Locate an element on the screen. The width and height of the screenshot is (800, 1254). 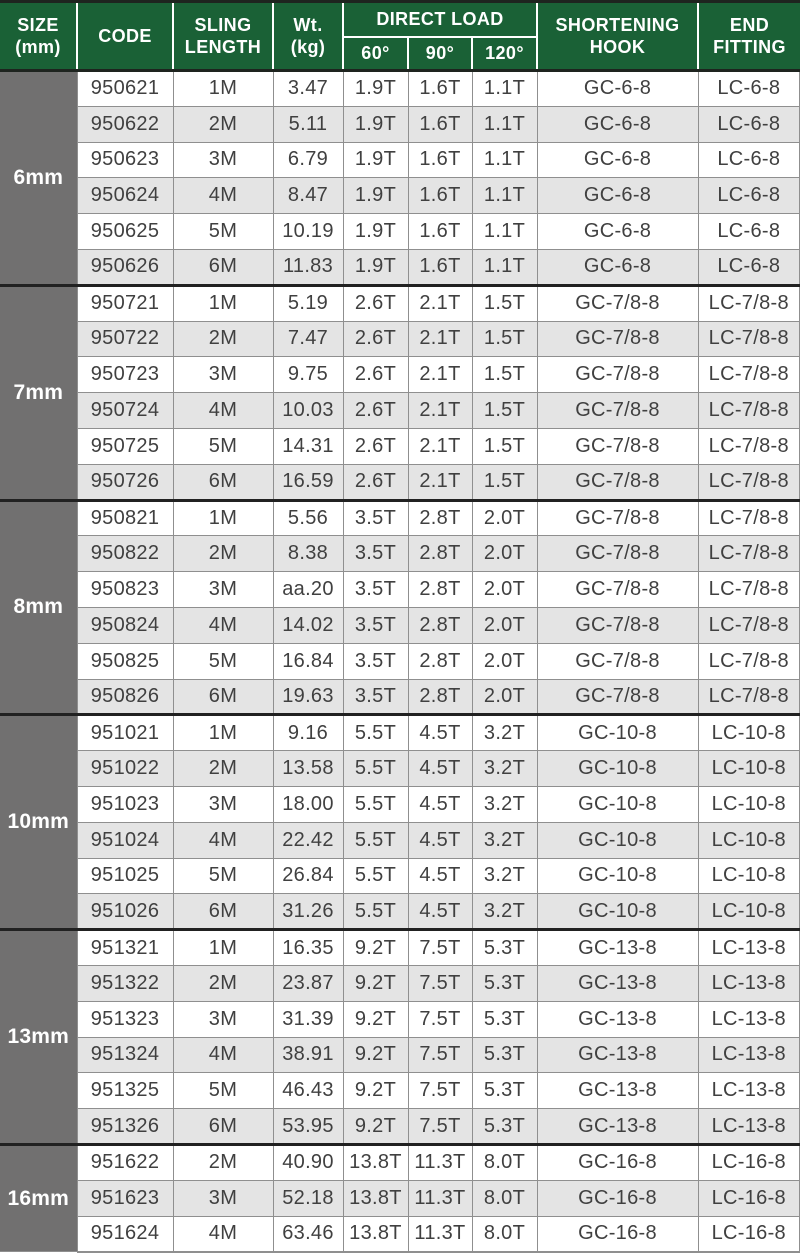
table-row: 950625 5M 10.19 1.9T 1.6T 1.1T GC-6-8 LC-6-8 is located at coordinates (400, 231).